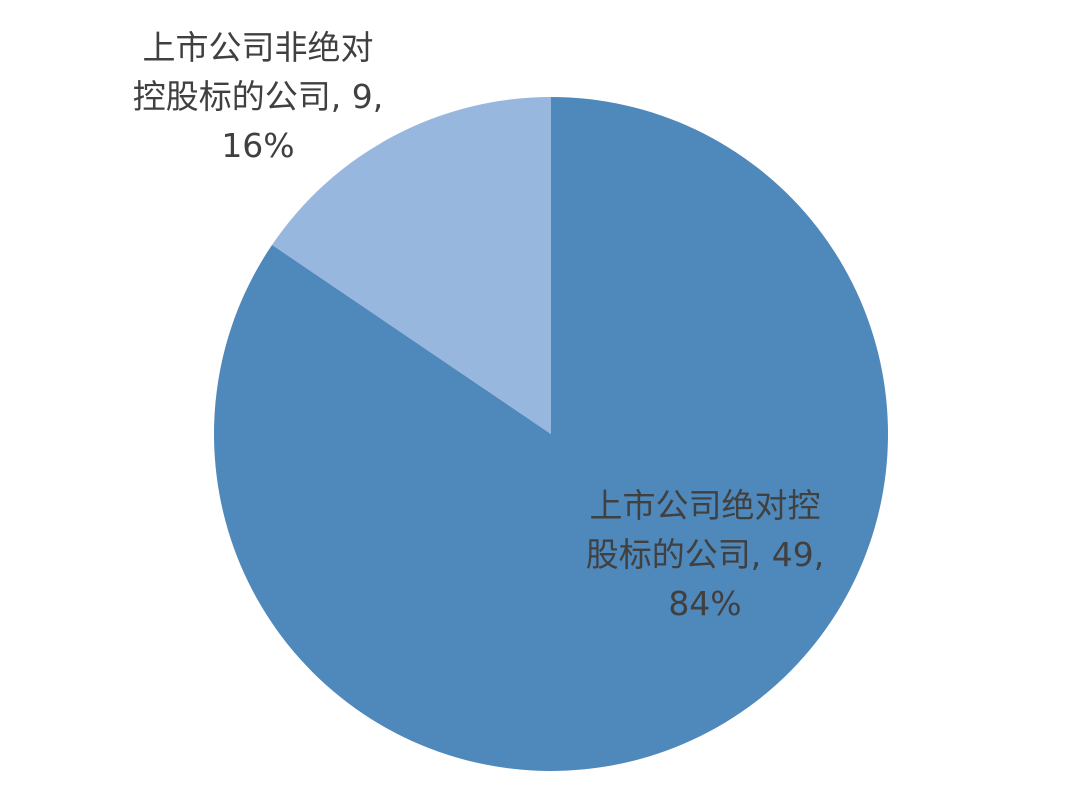 This screenshot has height=810, width=1080. I want to click on data-label-line: 16%, so click(257, 145).